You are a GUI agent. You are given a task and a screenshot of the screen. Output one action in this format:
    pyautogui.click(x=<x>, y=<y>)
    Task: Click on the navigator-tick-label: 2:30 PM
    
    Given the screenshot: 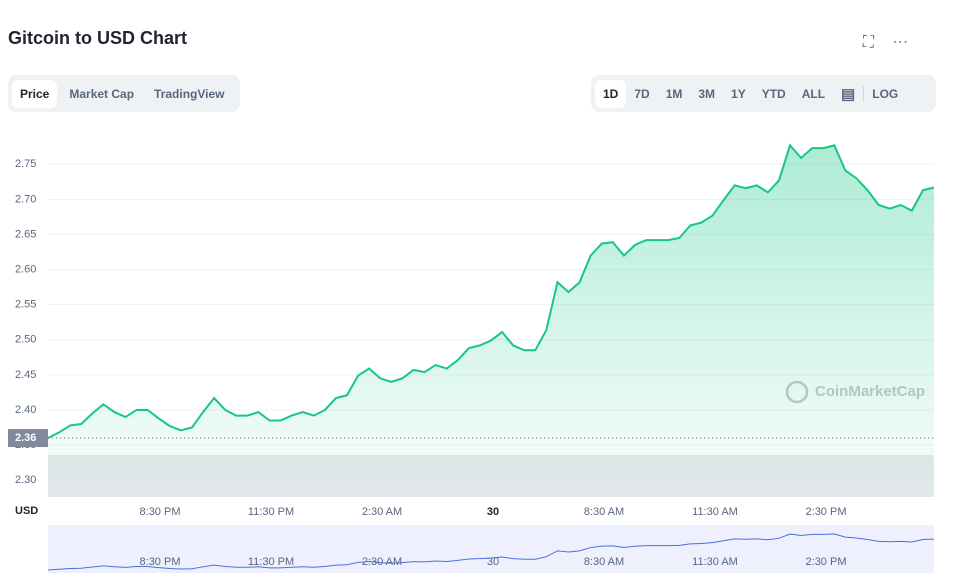 What is the action you would take?
    pyautogui.click(x=826, y=562)
    